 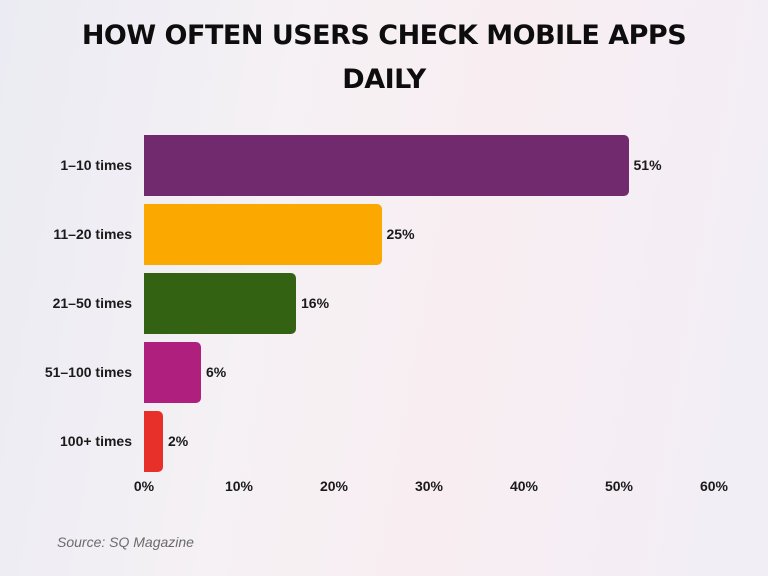 I want to click on source-note: Source: SQ Magazine, so click(x=125, y=542).